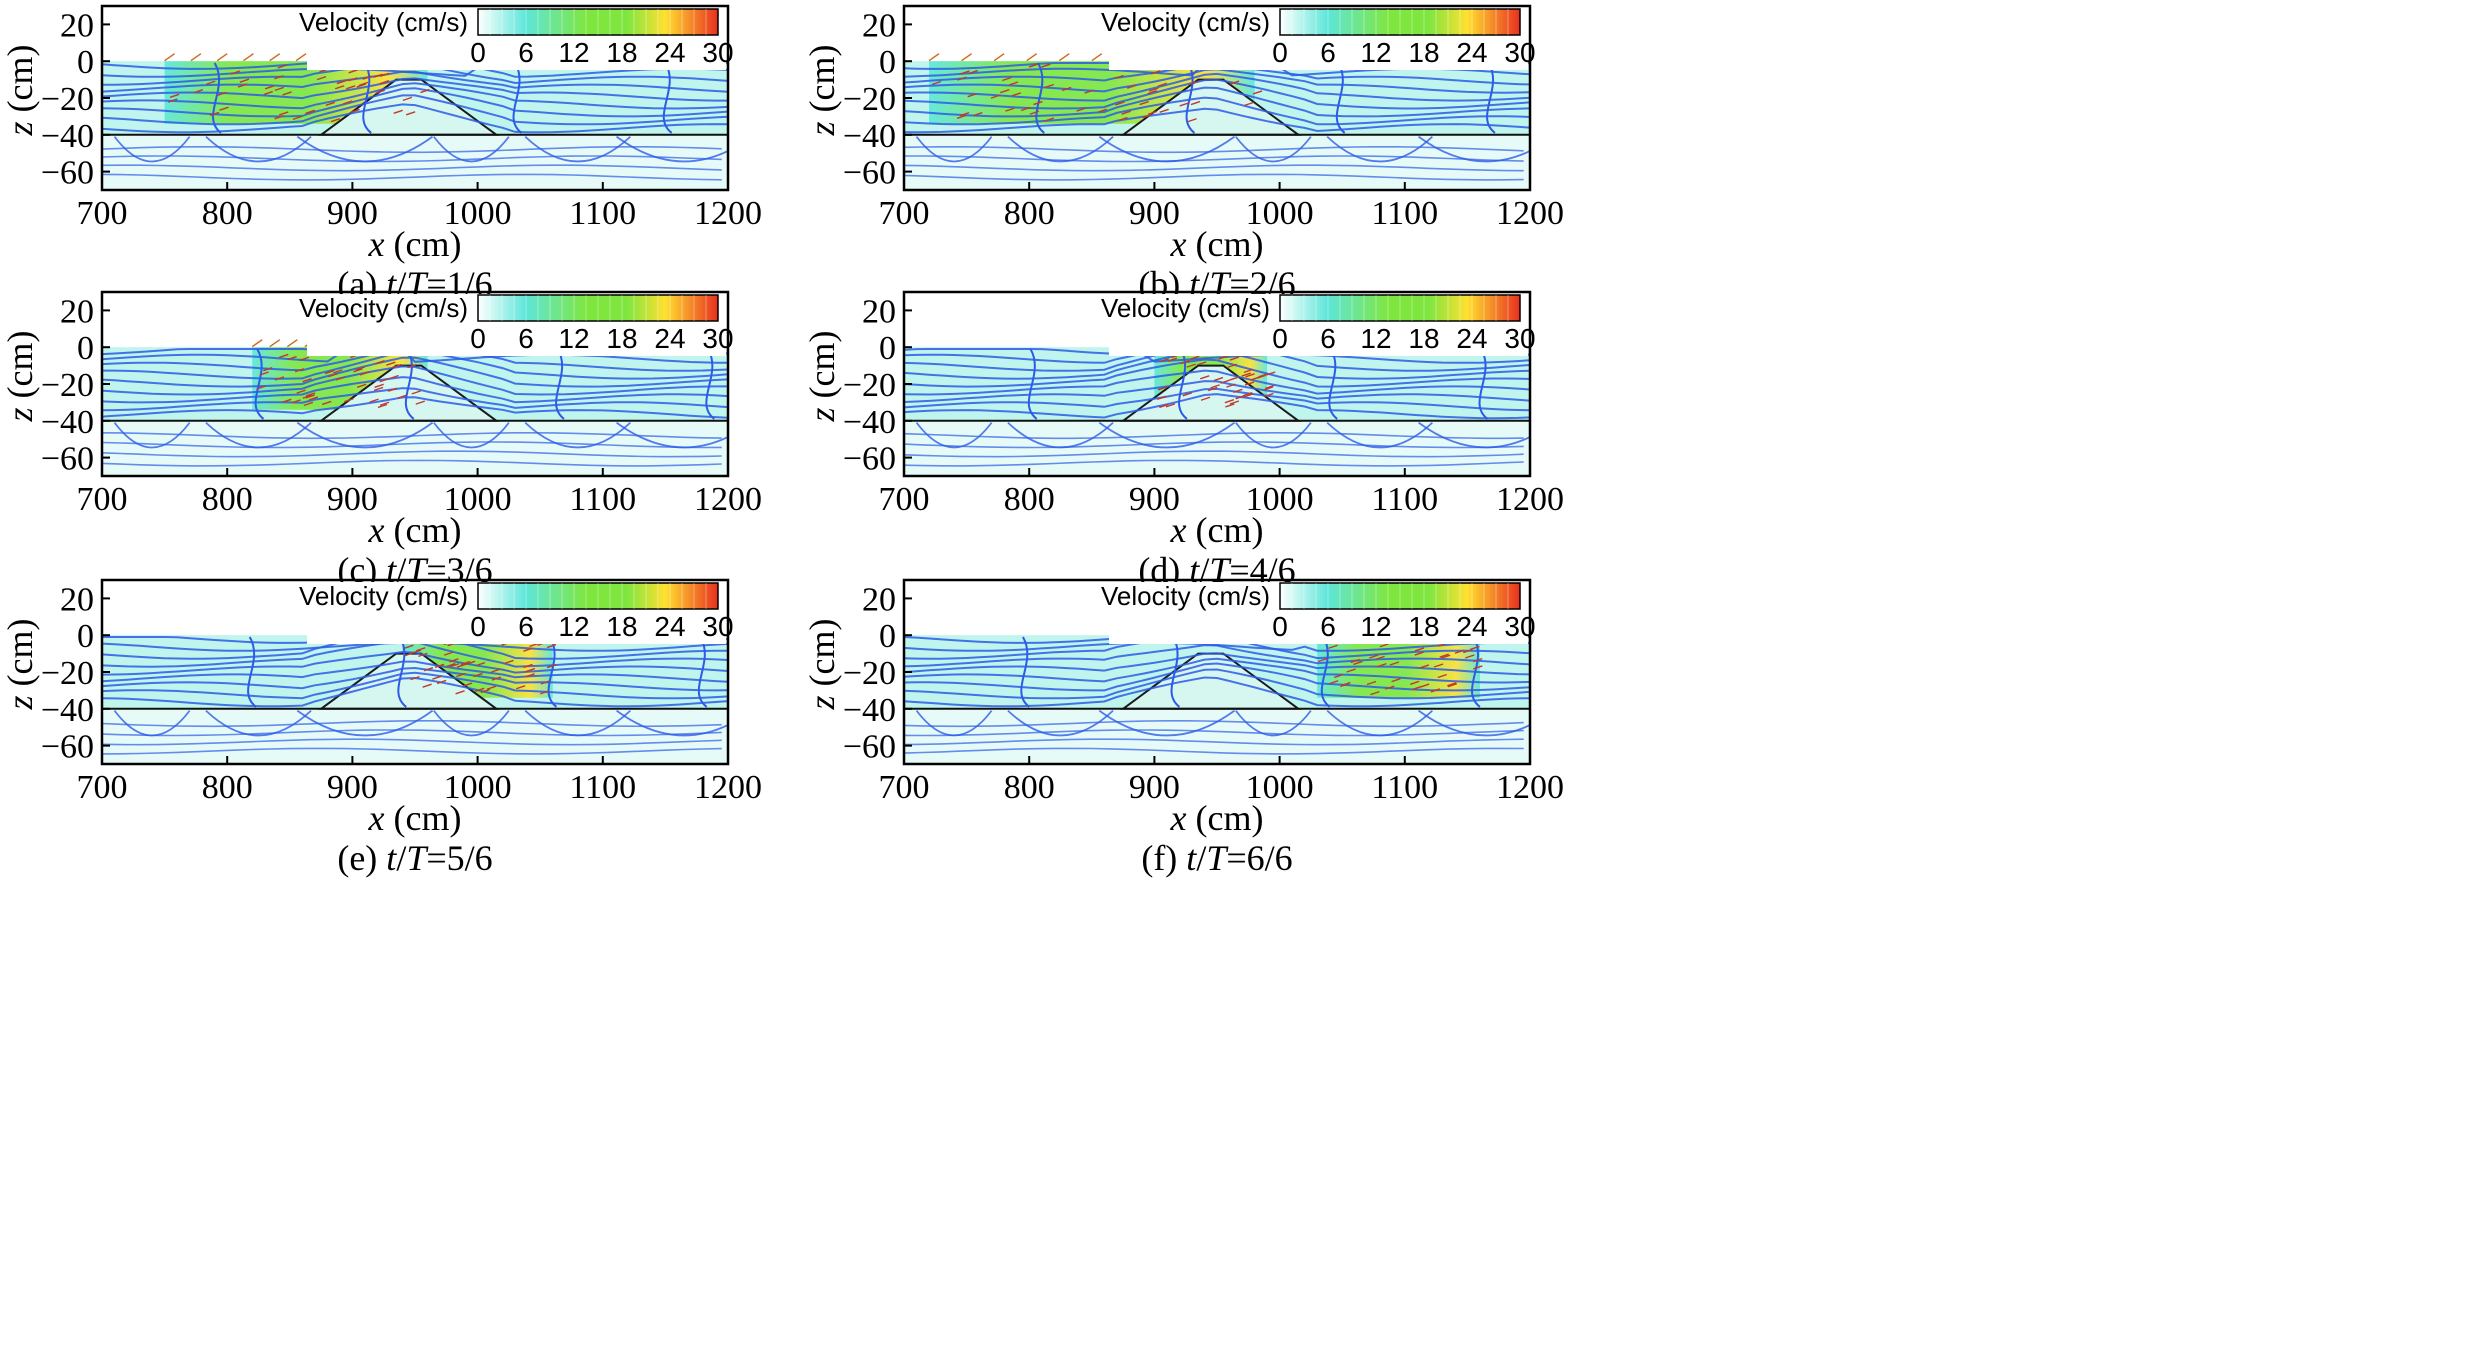 The width and height of the screenshot is (2481, 1358). What do you see at coordinates (414, 858) in the screenshot?
I see `panel-caption: (e) t/T=5/6` at bounding box center [414, 858].